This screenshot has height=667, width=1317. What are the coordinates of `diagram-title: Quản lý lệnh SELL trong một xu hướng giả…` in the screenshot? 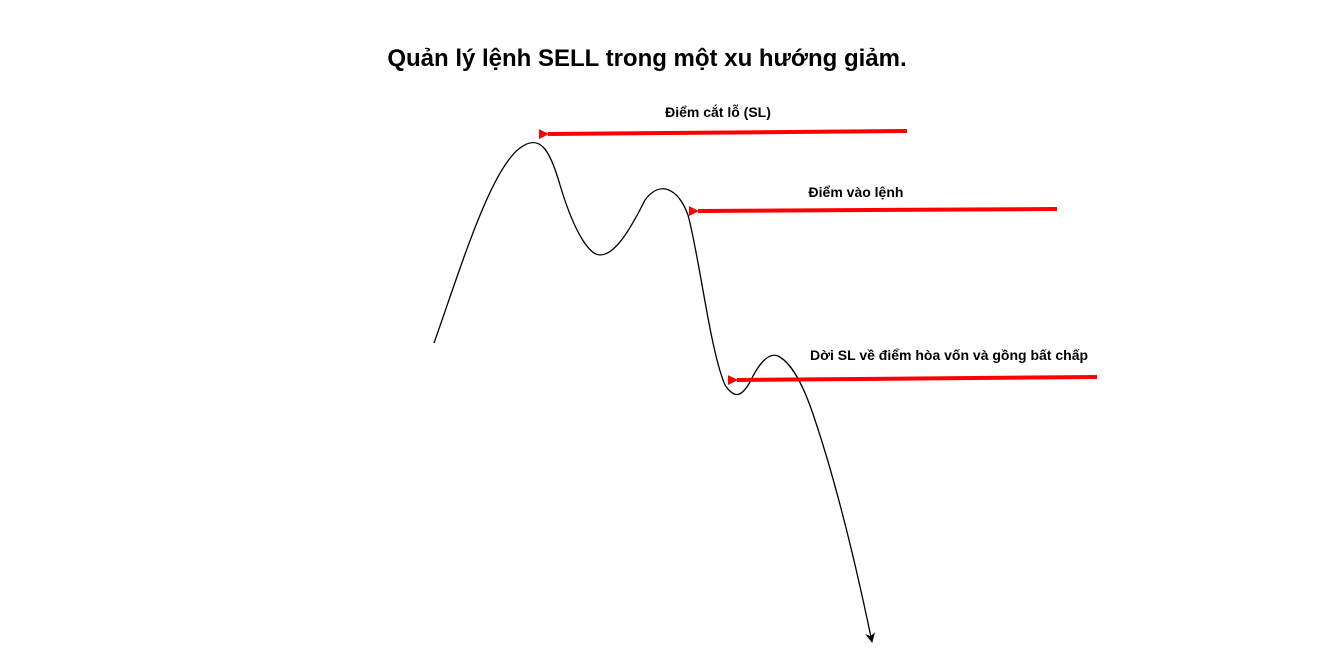 It's located at (646, 58).